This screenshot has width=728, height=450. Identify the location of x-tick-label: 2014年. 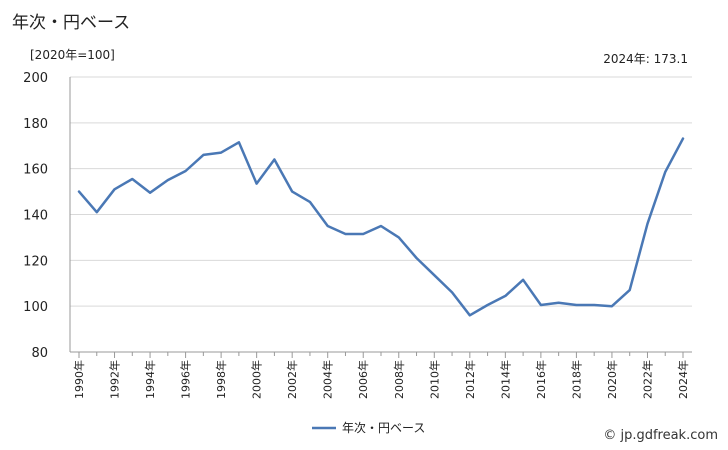
(505, 379).